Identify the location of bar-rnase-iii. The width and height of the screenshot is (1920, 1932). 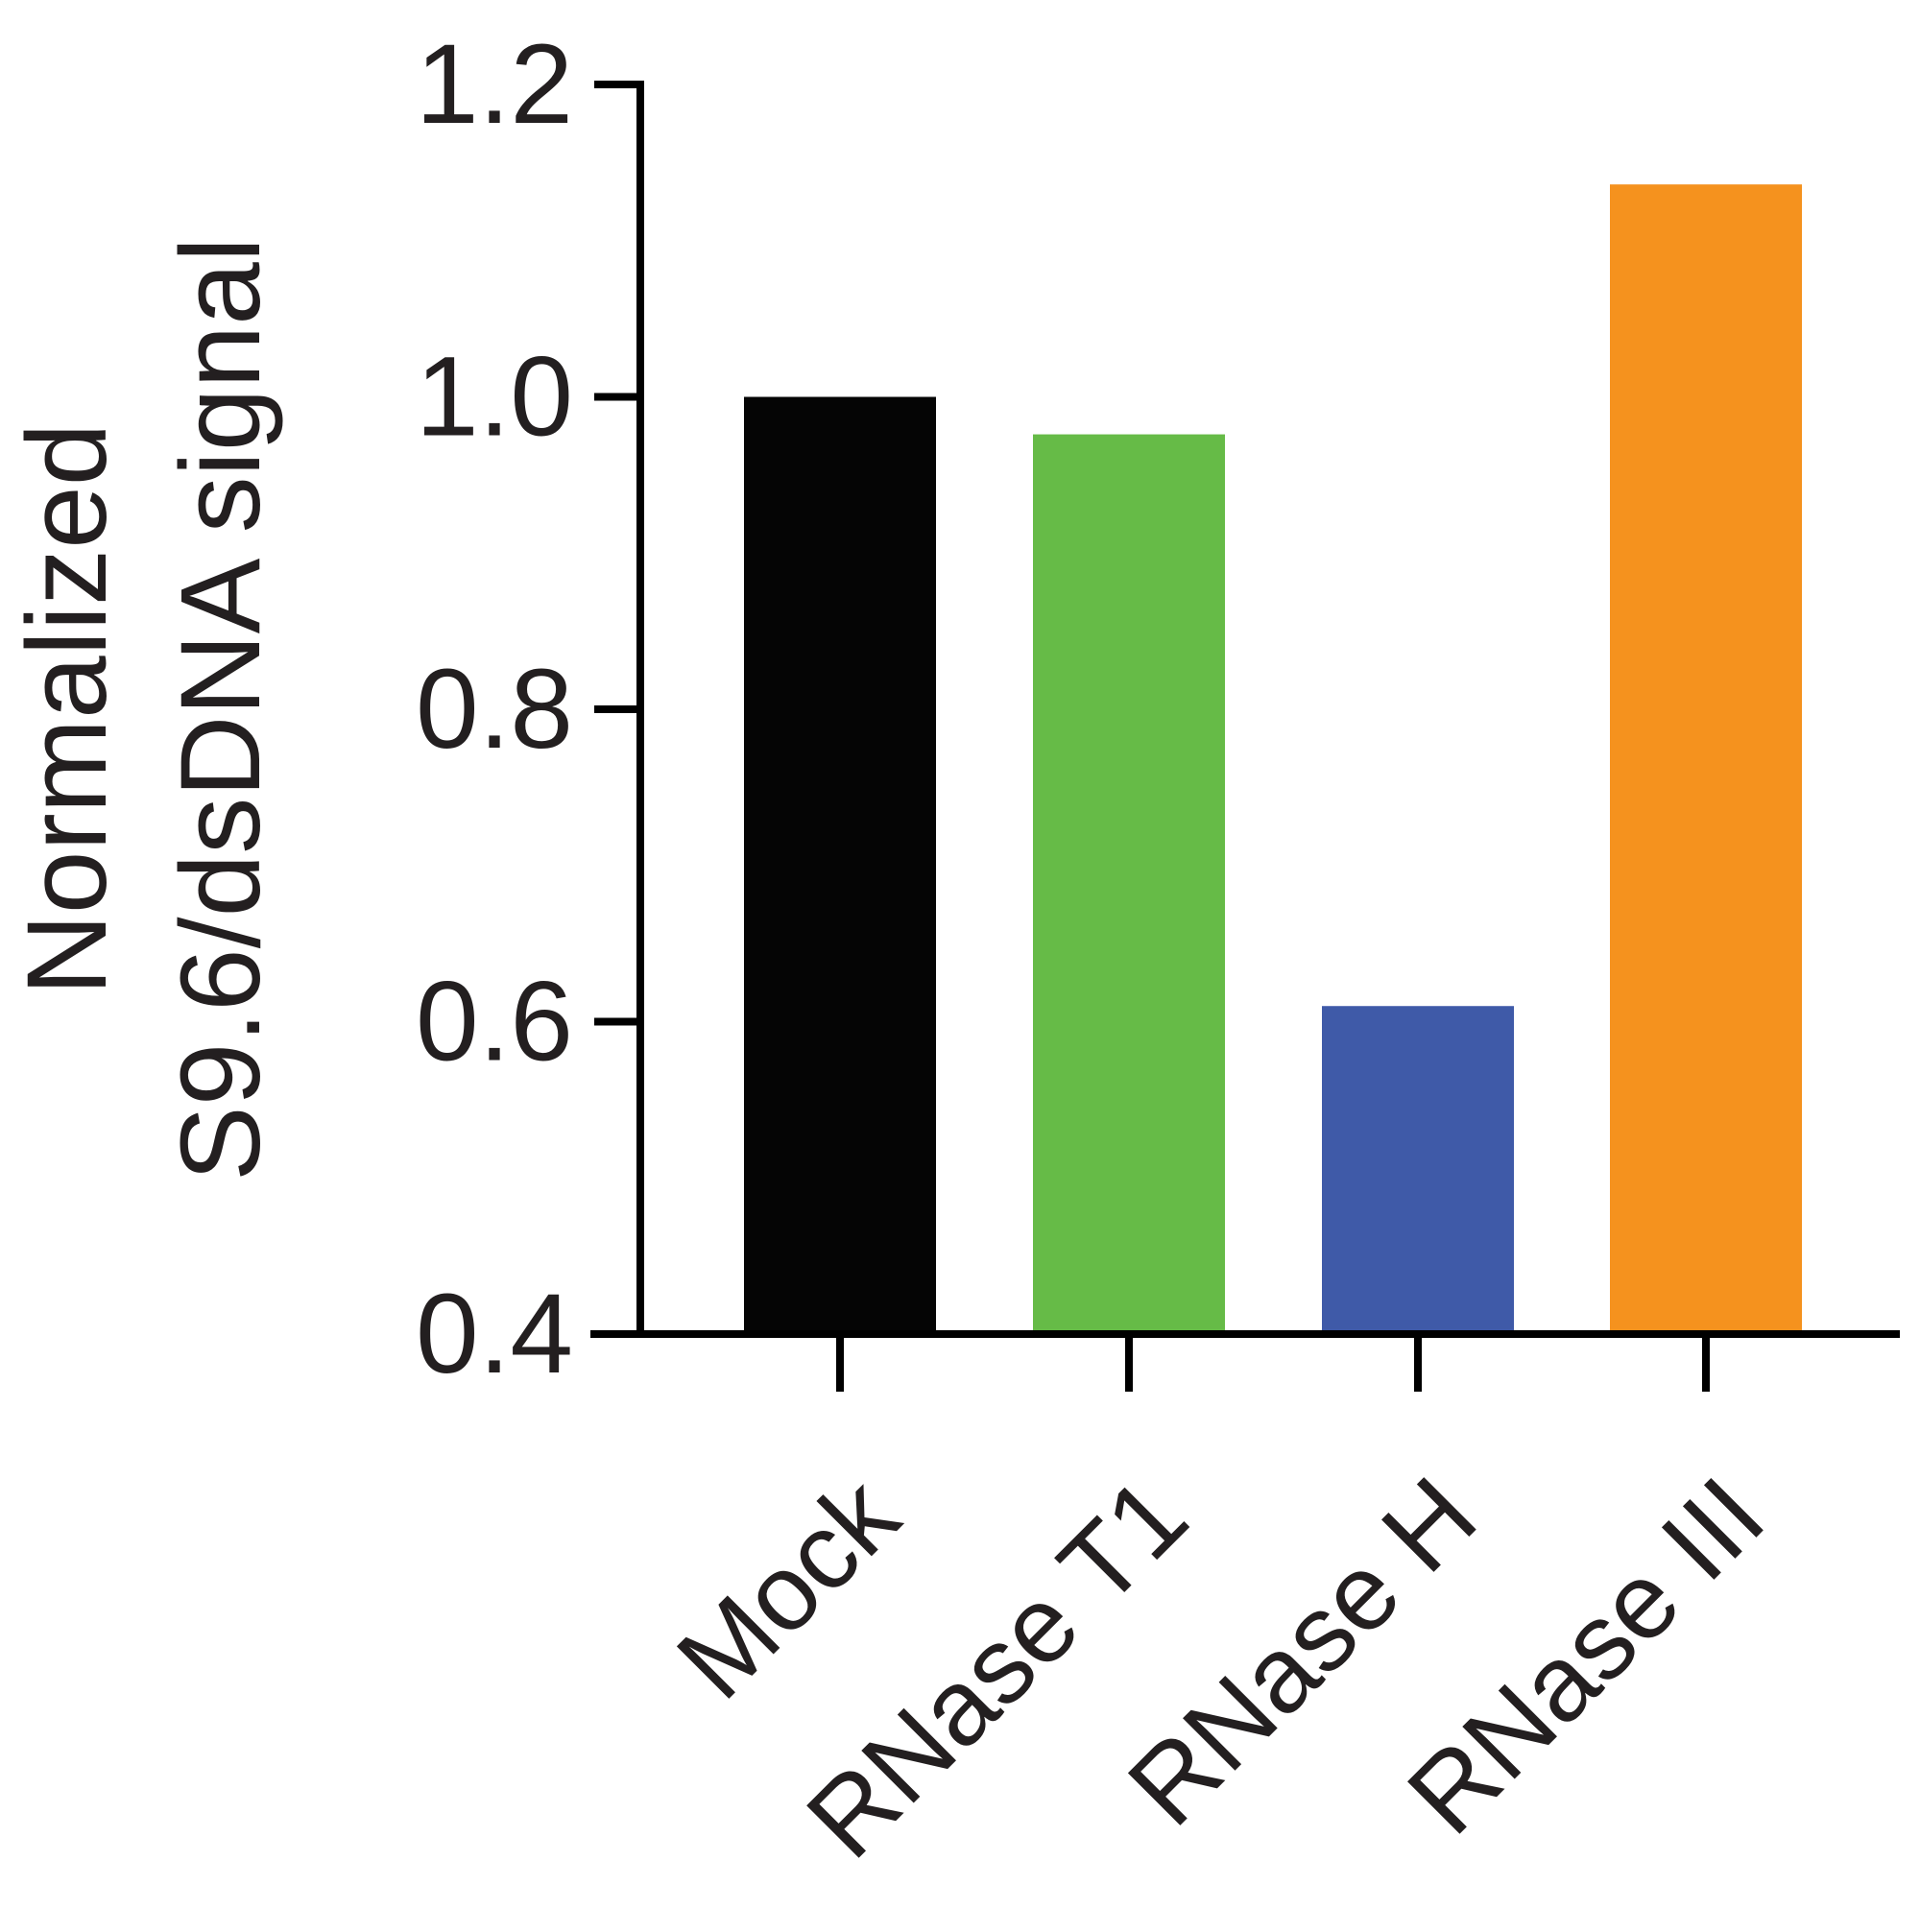
(1706, 759).